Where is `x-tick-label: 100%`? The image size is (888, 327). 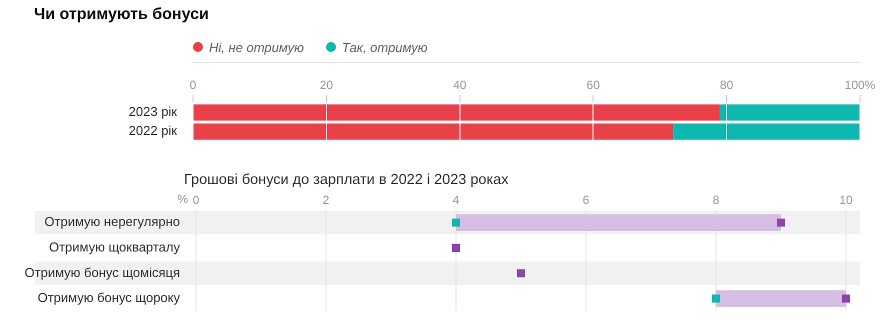 x-tick-label: 100% is located at coordinates (860, 85).